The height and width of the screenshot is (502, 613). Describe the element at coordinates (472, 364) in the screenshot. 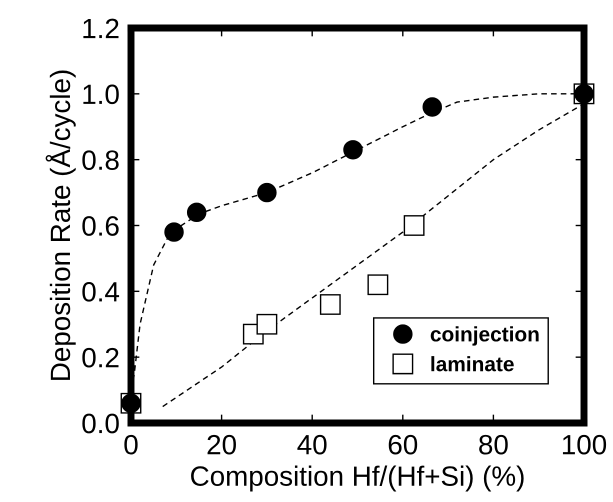

I see `legend-label: laminate` at that location.